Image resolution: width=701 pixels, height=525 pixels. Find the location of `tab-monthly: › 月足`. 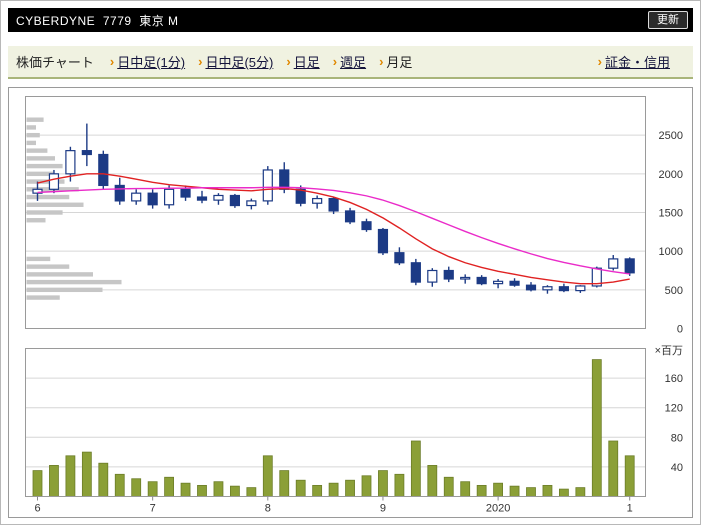

tab-monthly: › 月足 is located at coordinates (395, 61).